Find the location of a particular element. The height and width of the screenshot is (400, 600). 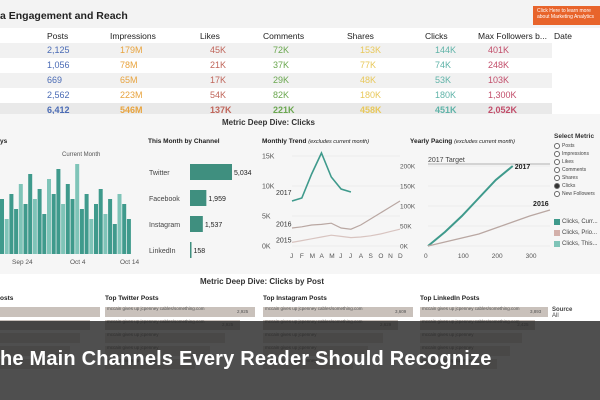

monthly-xtick: N is located at coordinates (390, 256).